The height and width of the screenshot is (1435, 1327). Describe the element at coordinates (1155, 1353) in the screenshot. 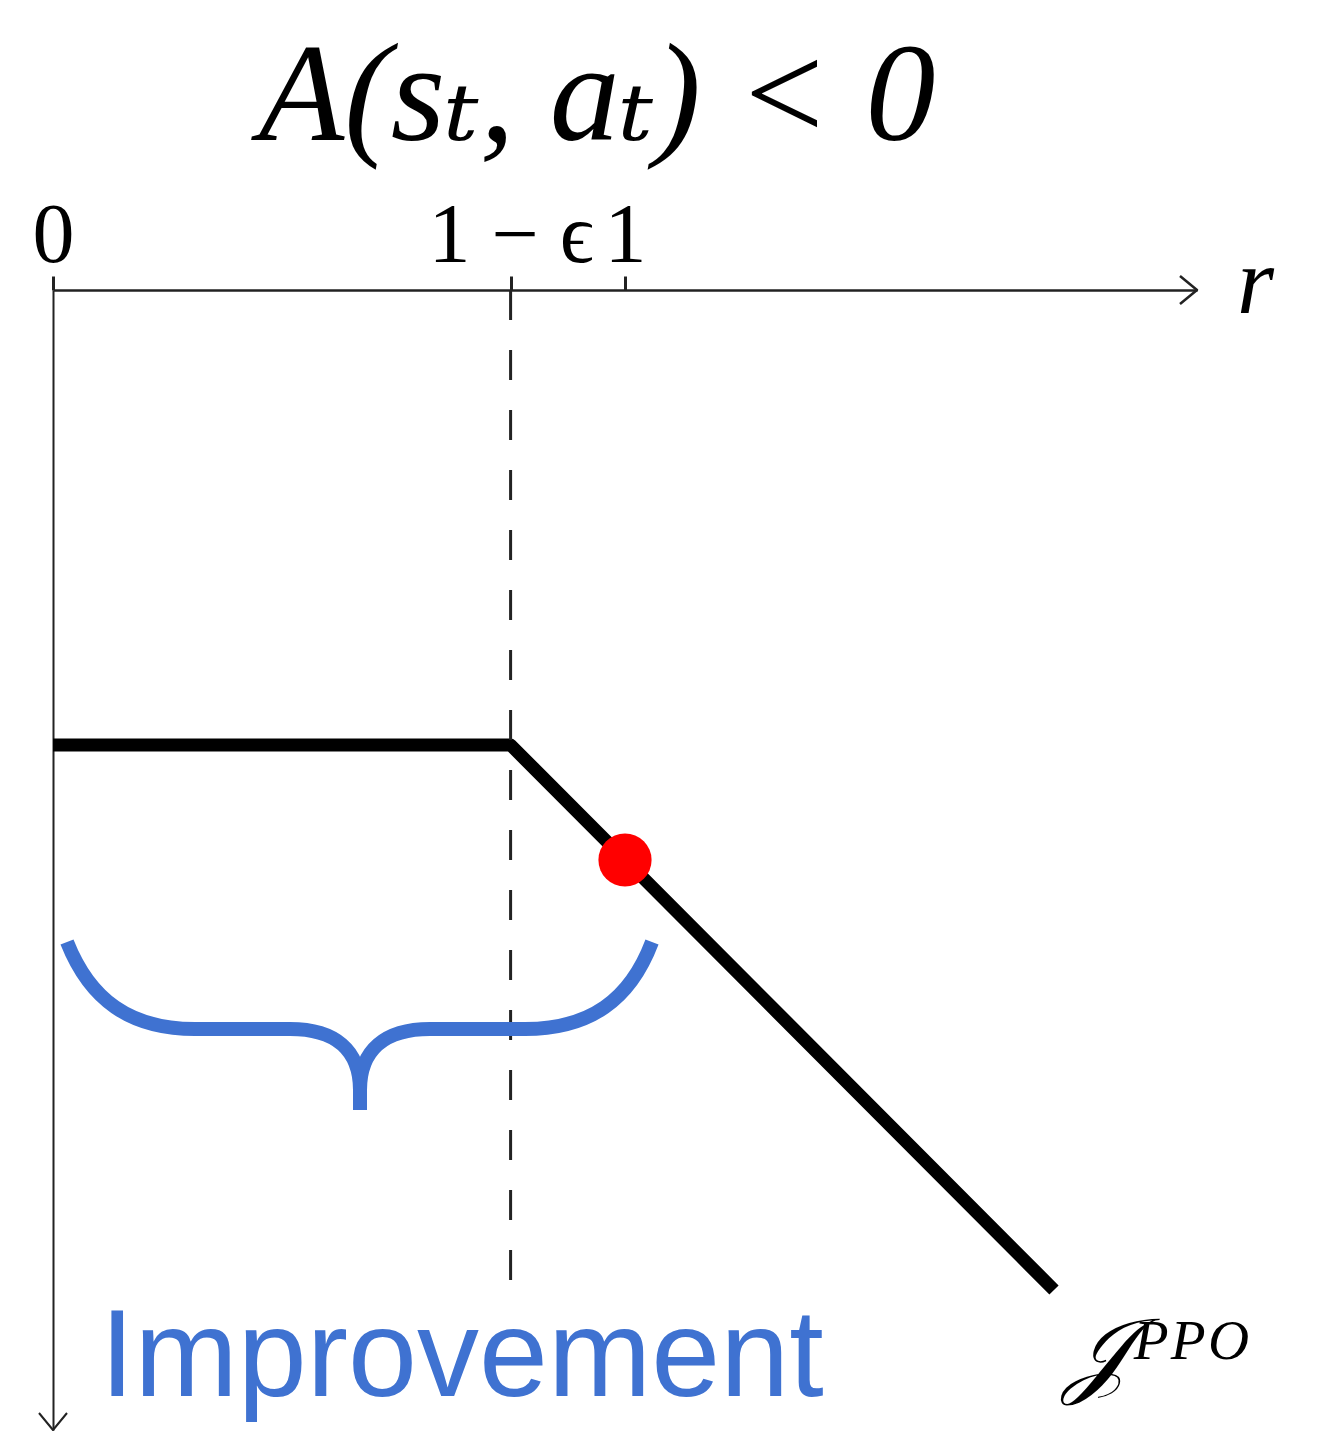

I see `series-label: 𝒥ᴾᴾᴼ` at that location.